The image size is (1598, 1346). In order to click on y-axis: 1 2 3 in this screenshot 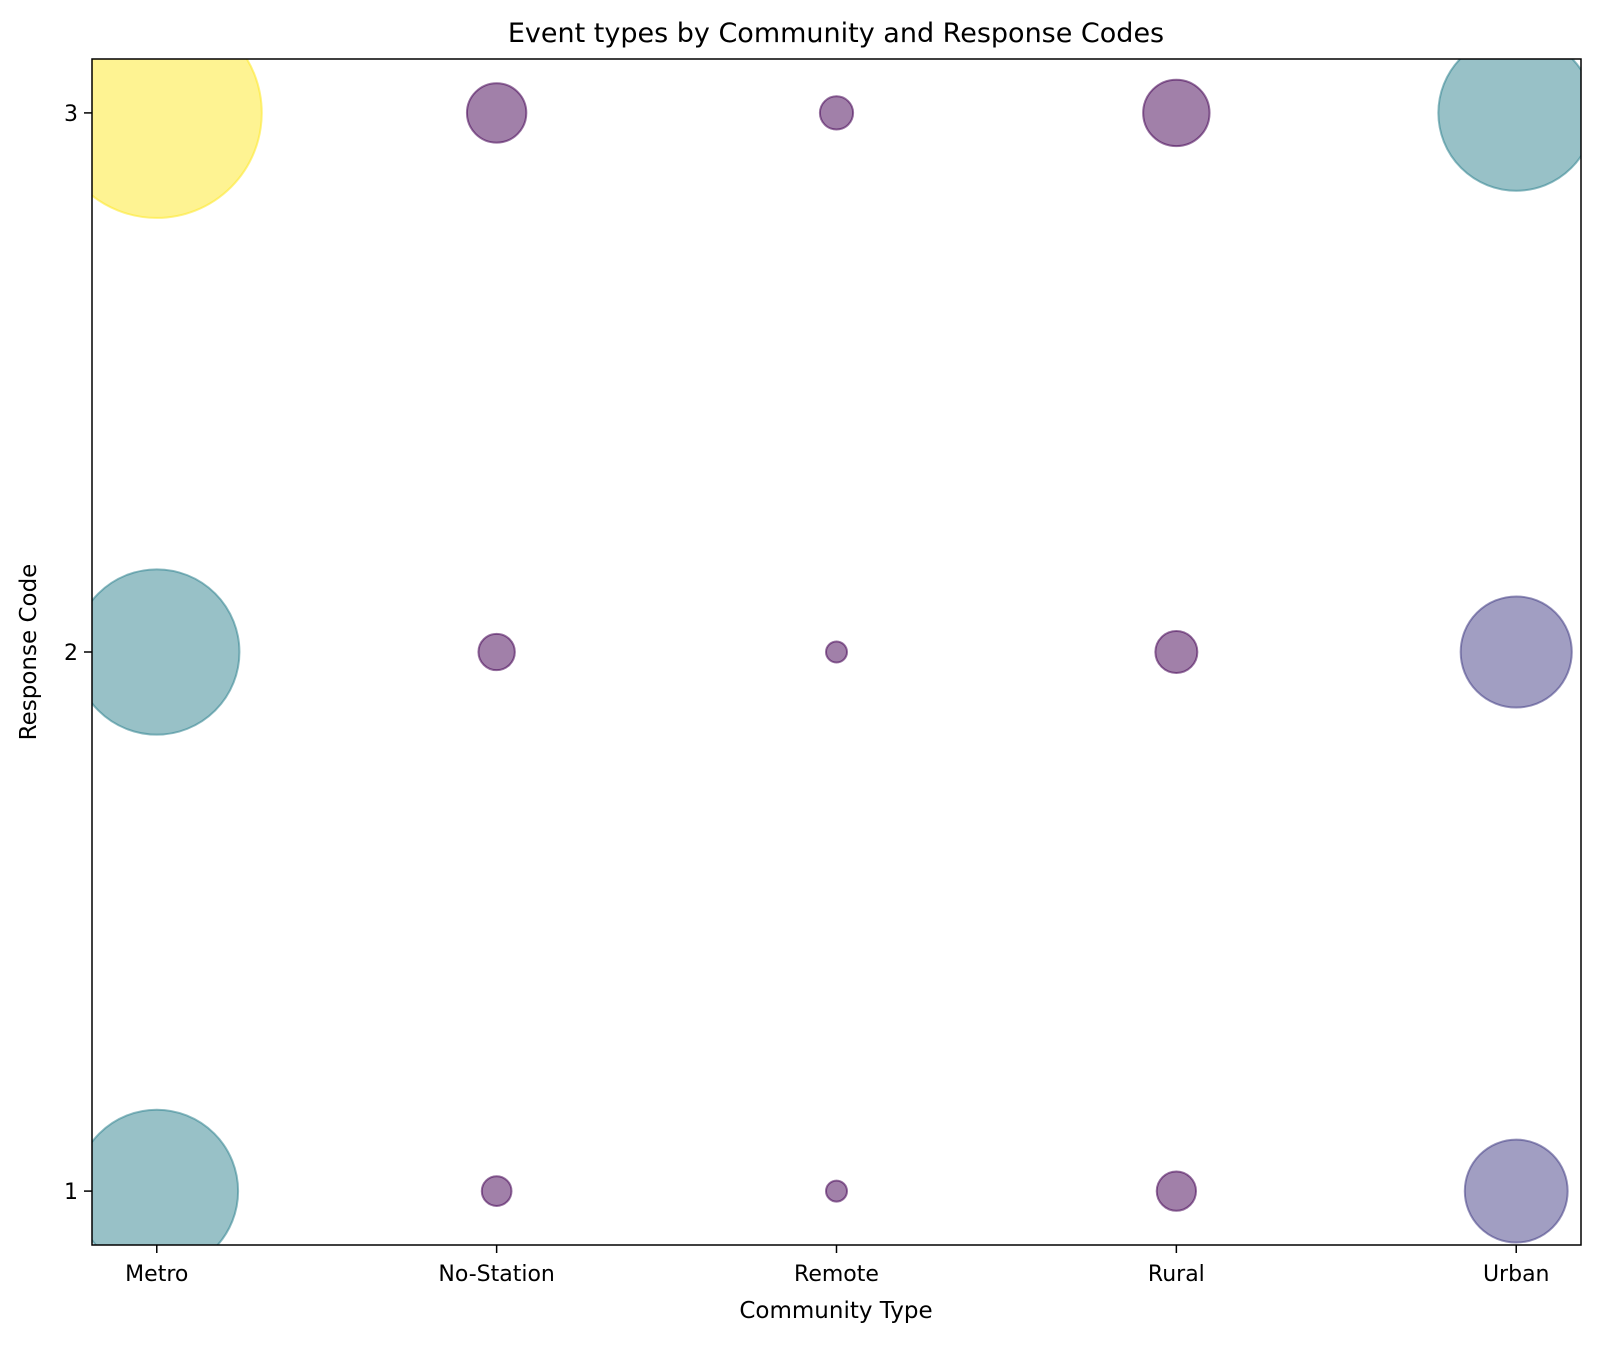, I will do `click(78, 653)`.